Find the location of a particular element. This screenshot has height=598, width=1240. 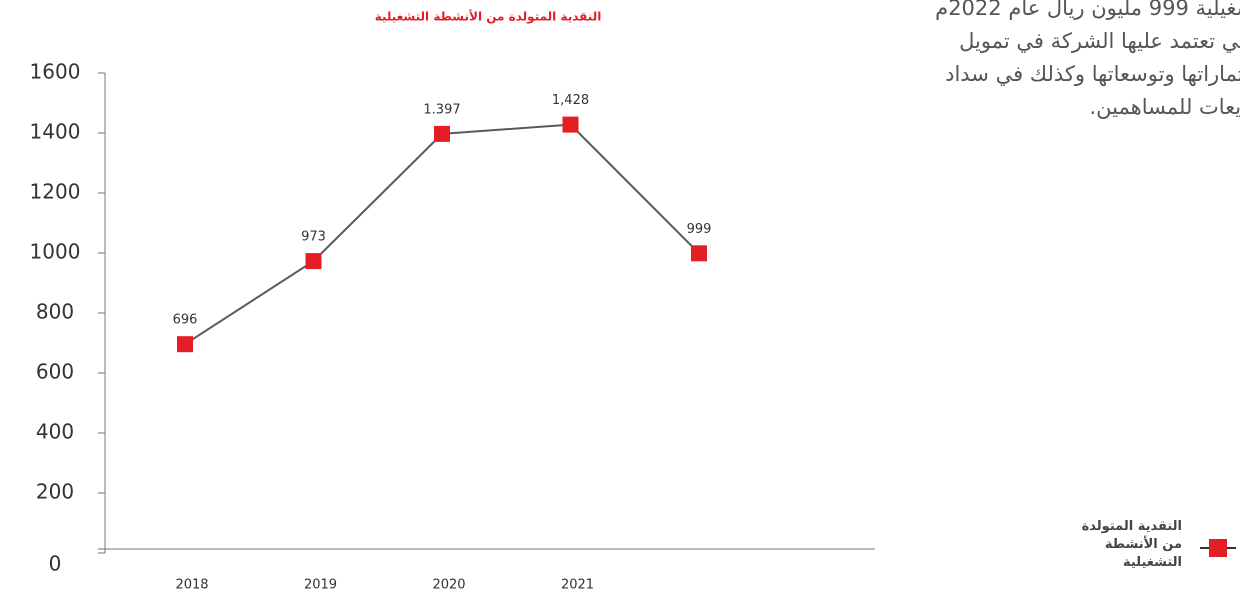

data-label: 1.397 is located at coordinates (441, 109).